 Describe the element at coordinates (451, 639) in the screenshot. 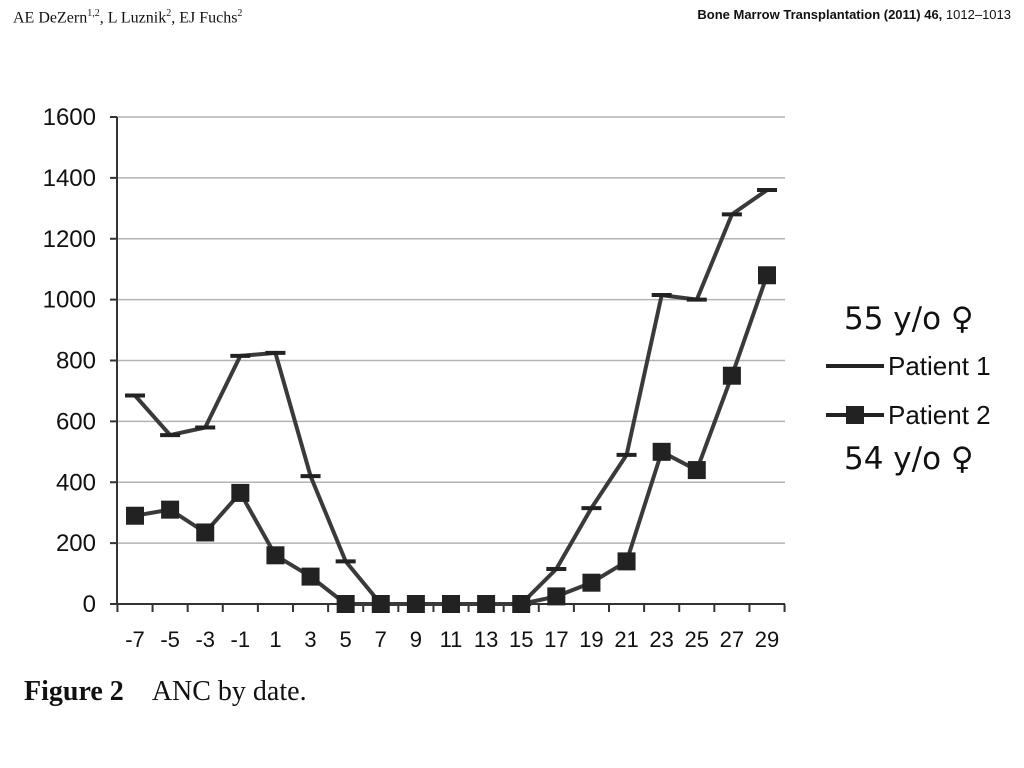

I see `x-tick-label: 11` at that location.